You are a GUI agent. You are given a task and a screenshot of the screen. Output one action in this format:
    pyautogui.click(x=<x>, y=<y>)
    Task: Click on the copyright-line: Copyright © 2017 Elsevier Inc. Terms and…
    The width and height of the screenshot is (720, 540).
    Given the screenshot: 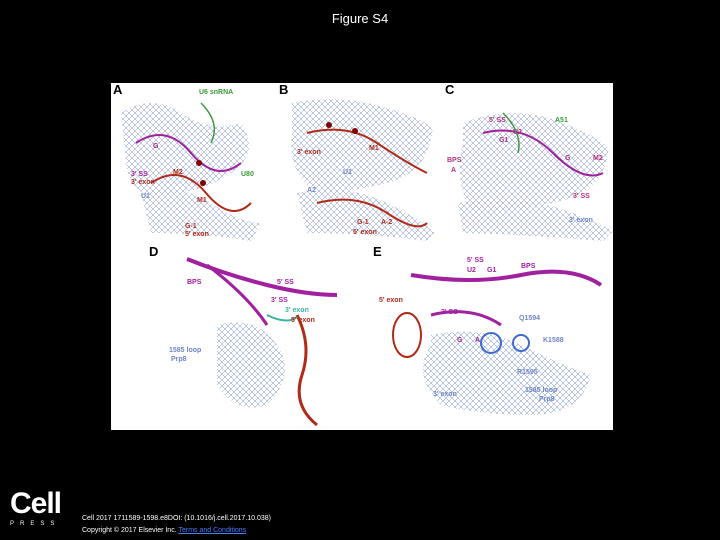 What is the action you would take?
    pyautogui.click(x=176, y=531)
    